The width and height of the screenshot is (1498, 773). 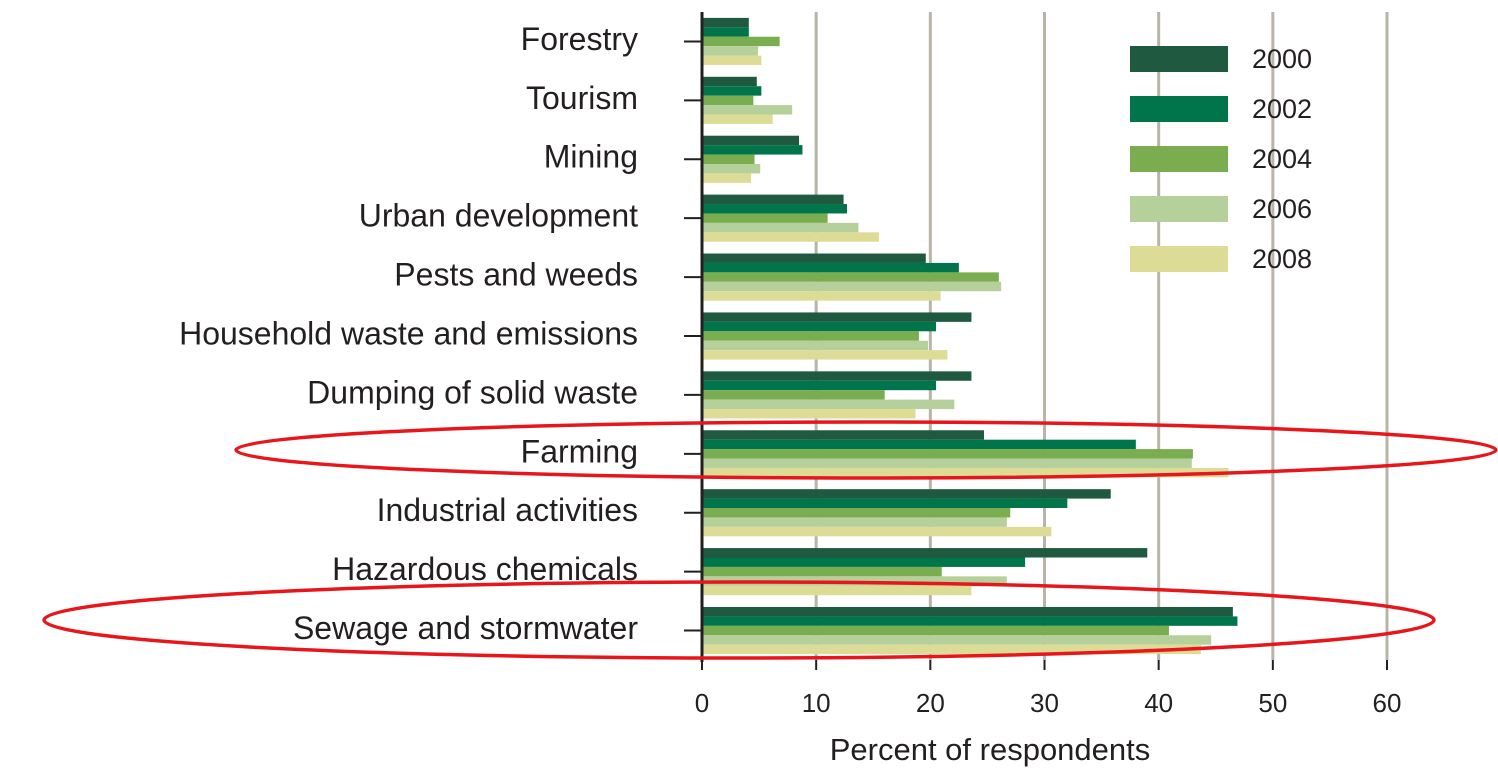 I want to click on y-tick-label: Pests and weeds, so click(x=516, y=275).